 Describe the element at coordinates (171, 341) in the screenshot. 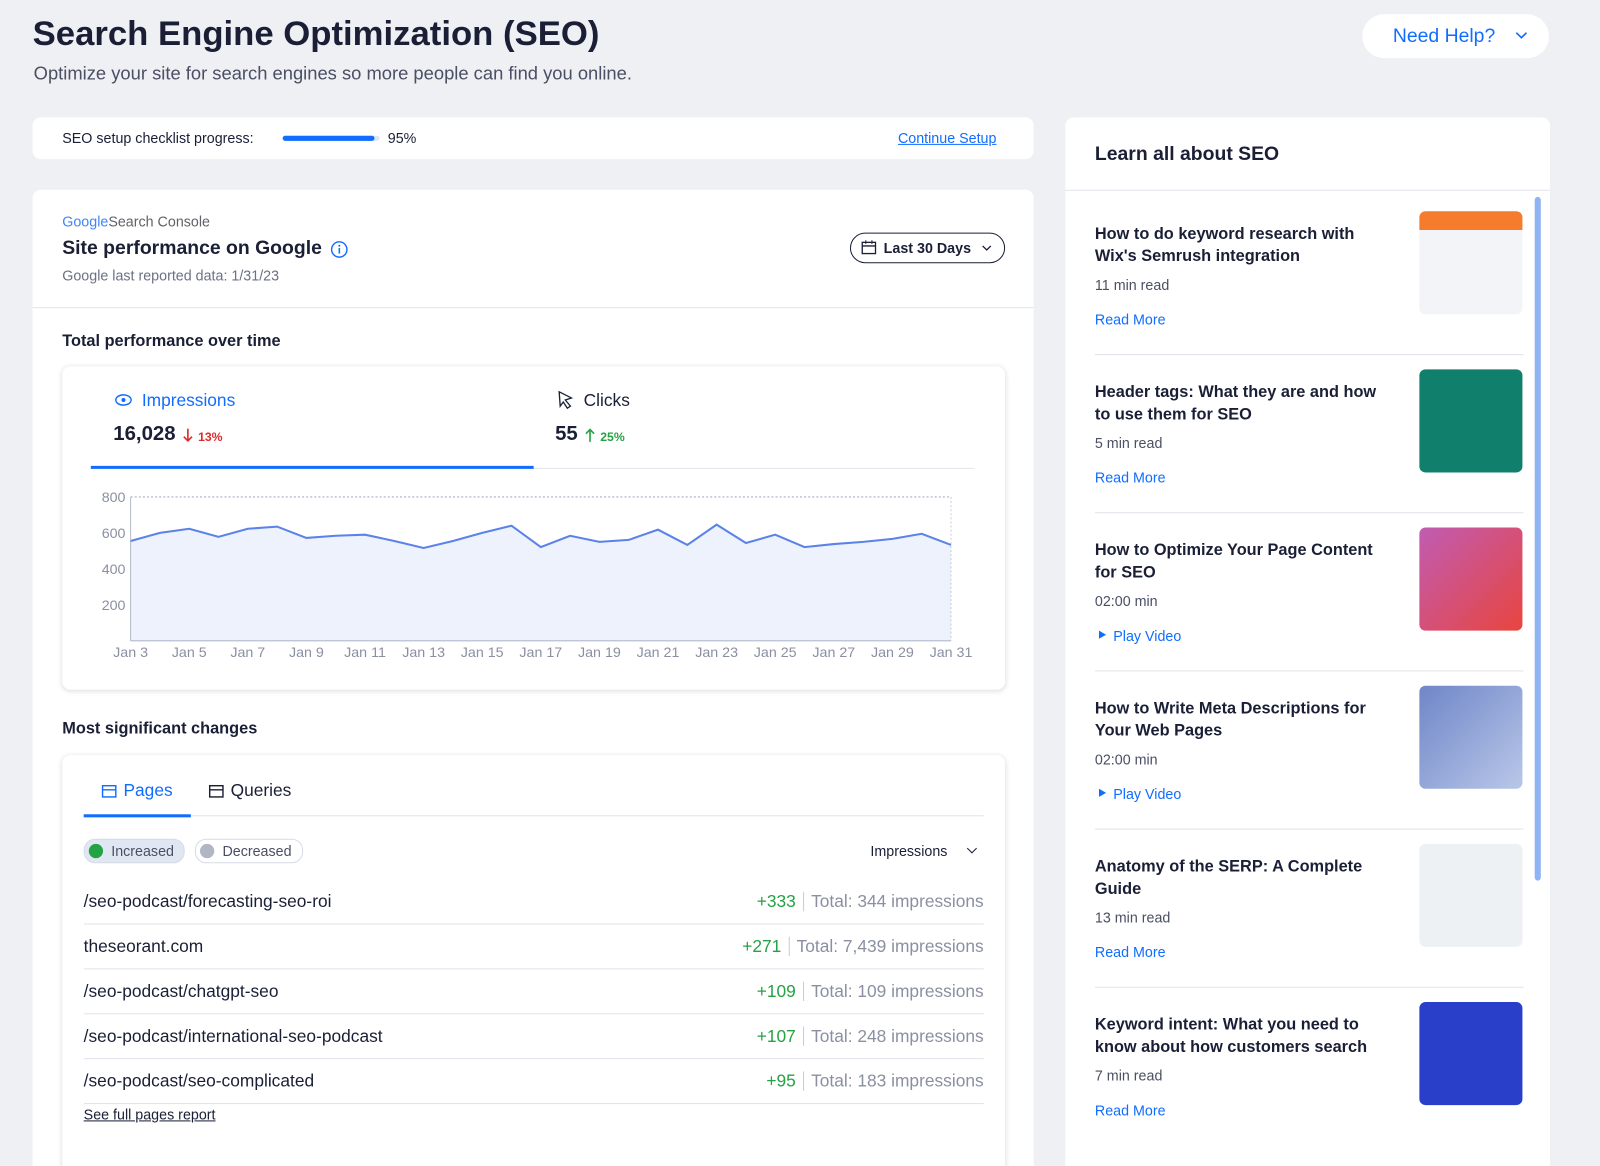

I see `section-title: Total performance over time` at that location.